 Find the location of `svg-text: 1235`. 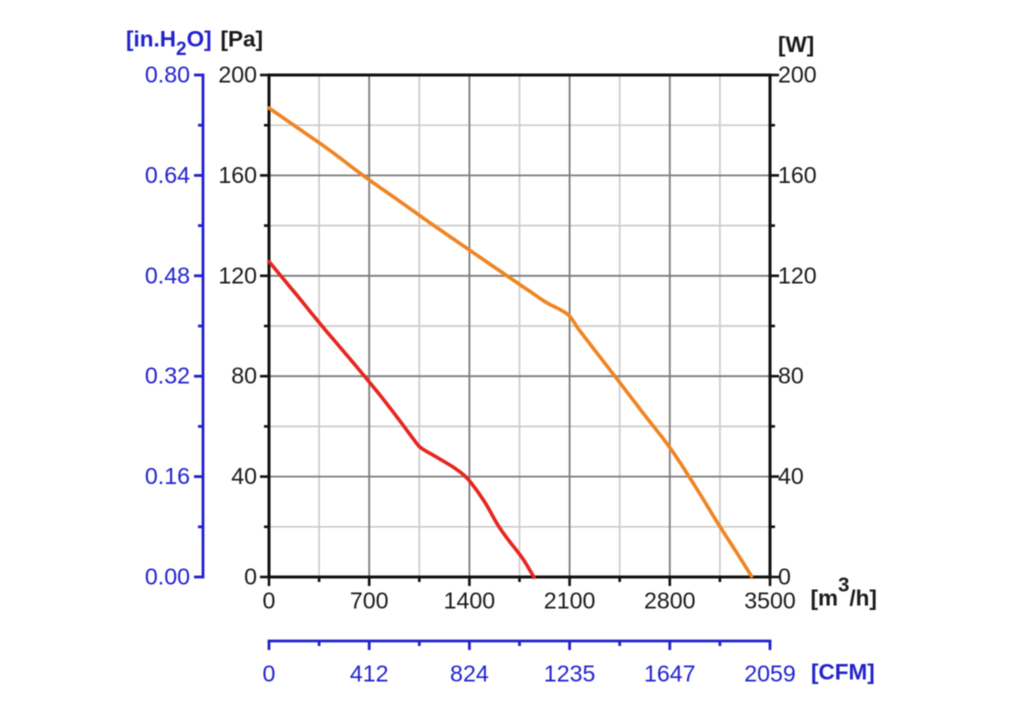

svg-text: 1235 is located at coordinates (570, 673).